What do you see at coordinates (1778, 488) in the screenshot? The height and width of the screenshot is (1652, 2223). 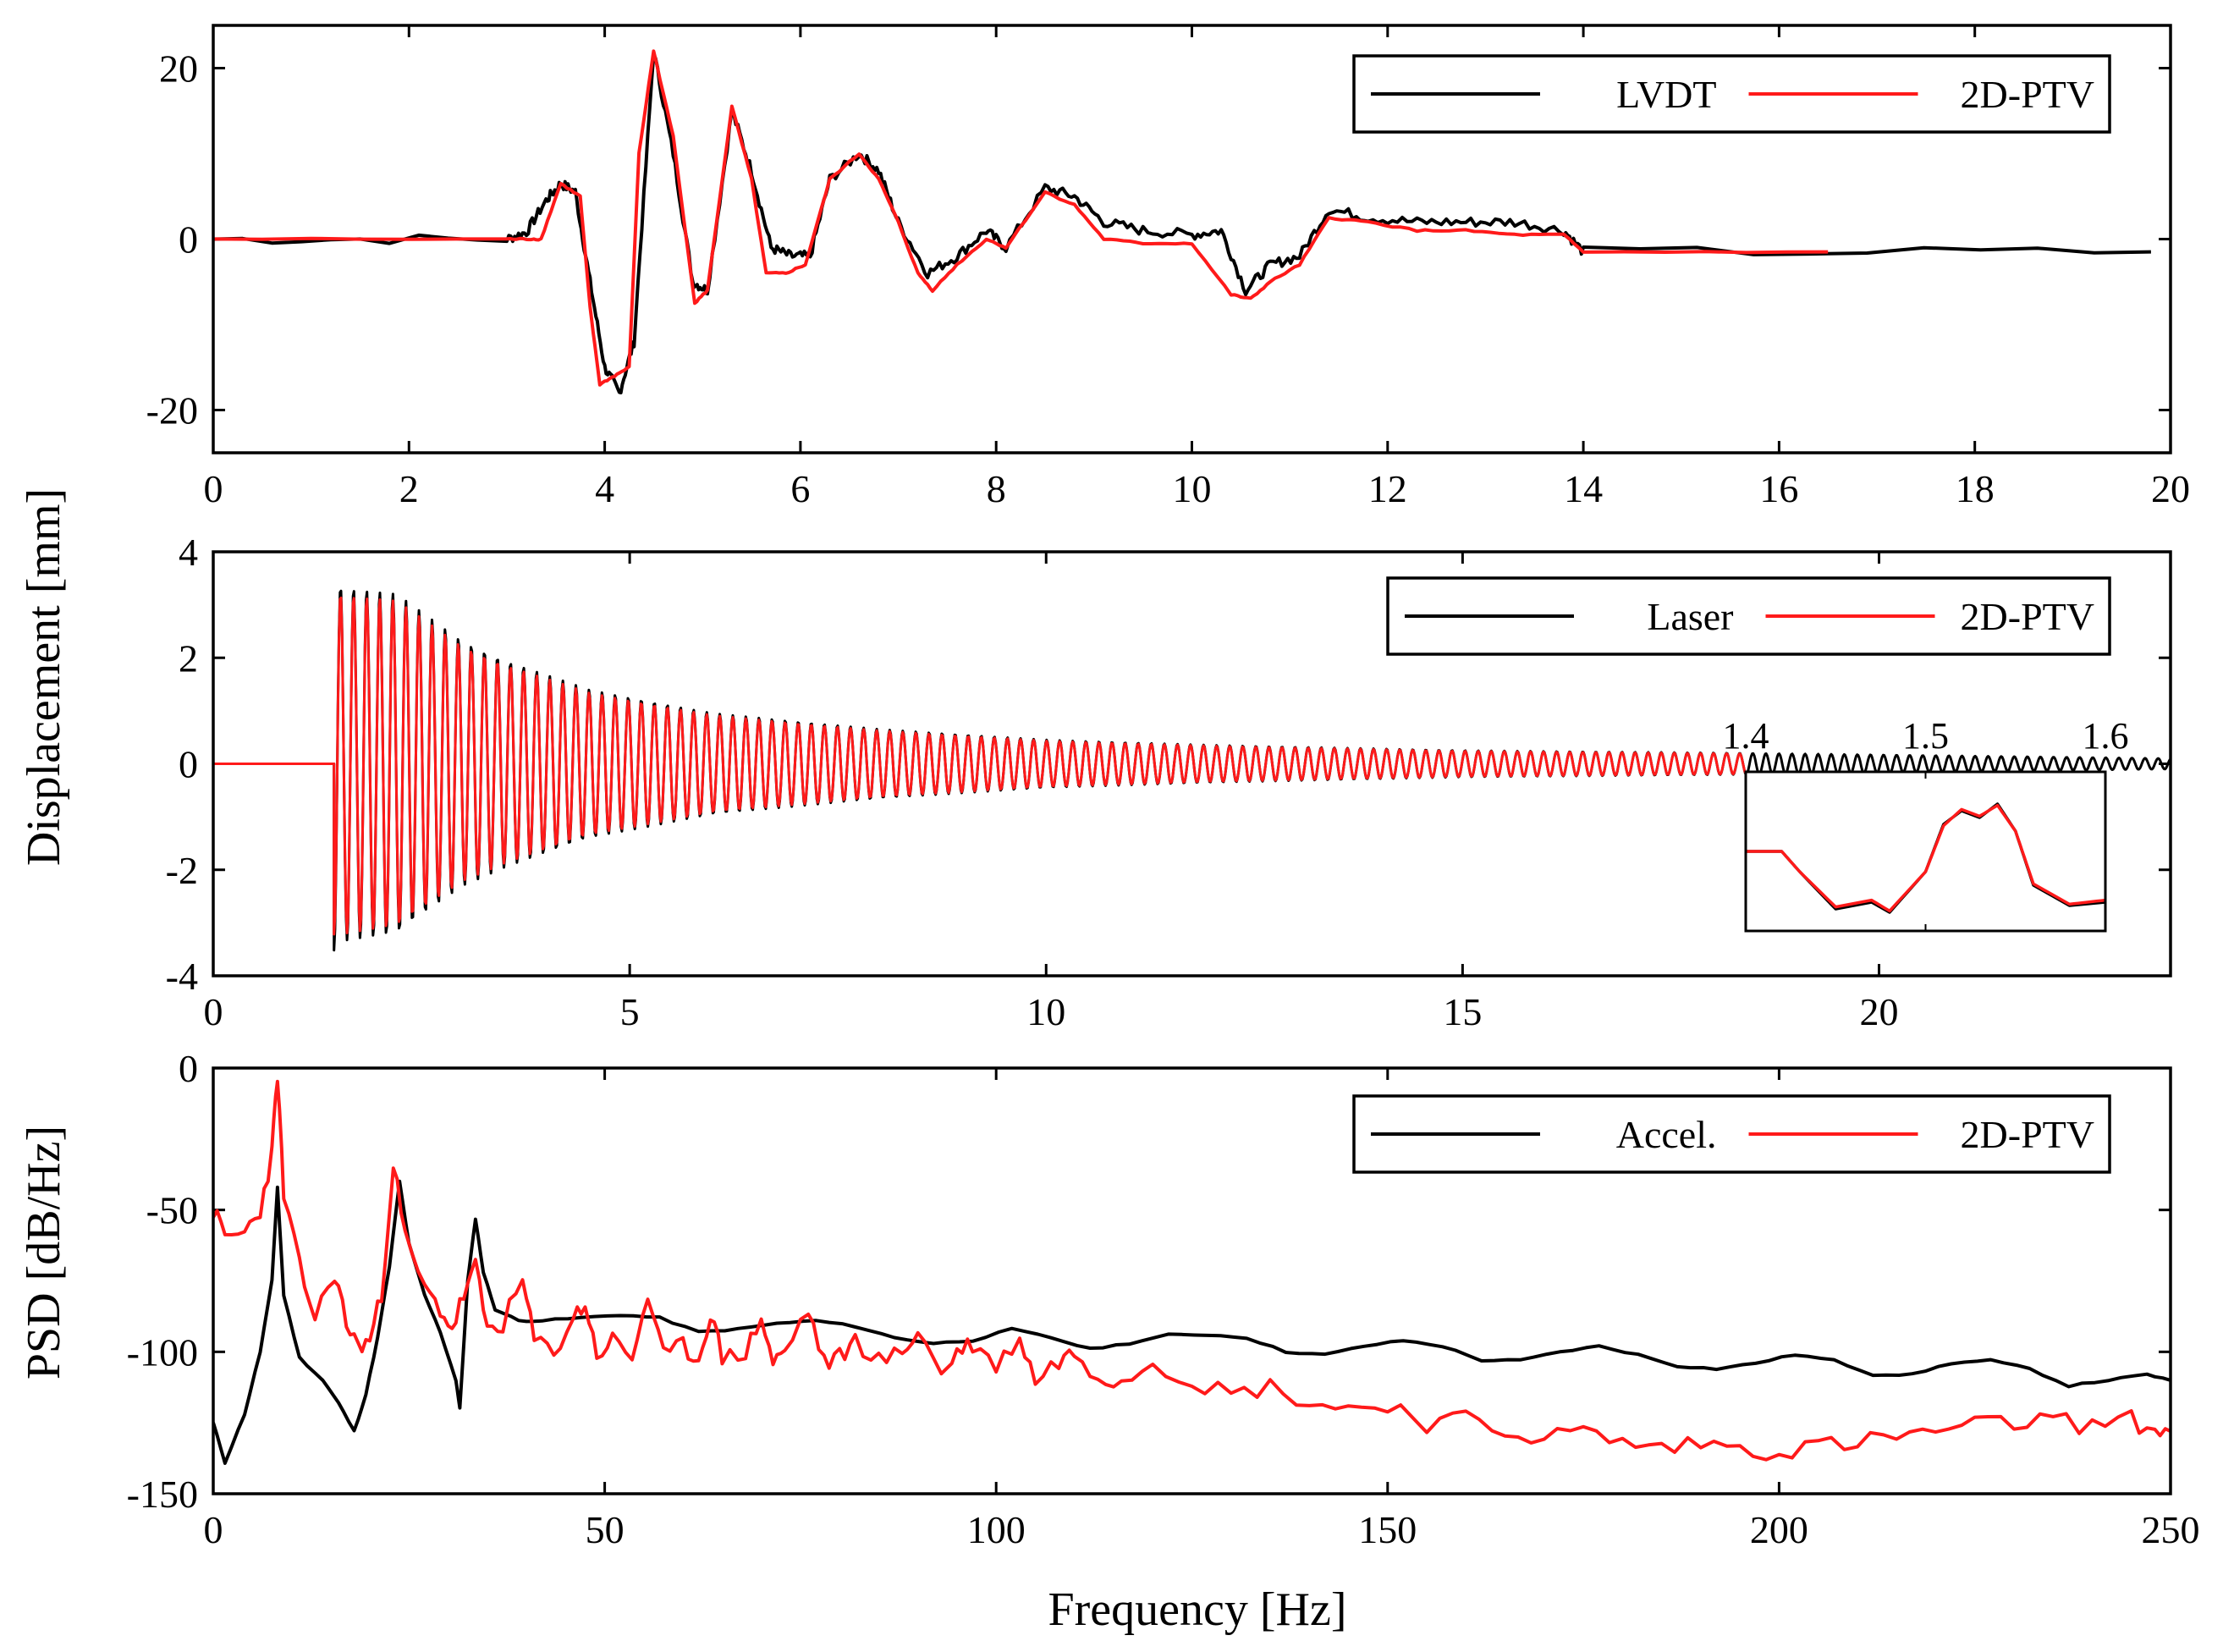 I see `x-tick-label: 16` at bounding box center [1778, 488].